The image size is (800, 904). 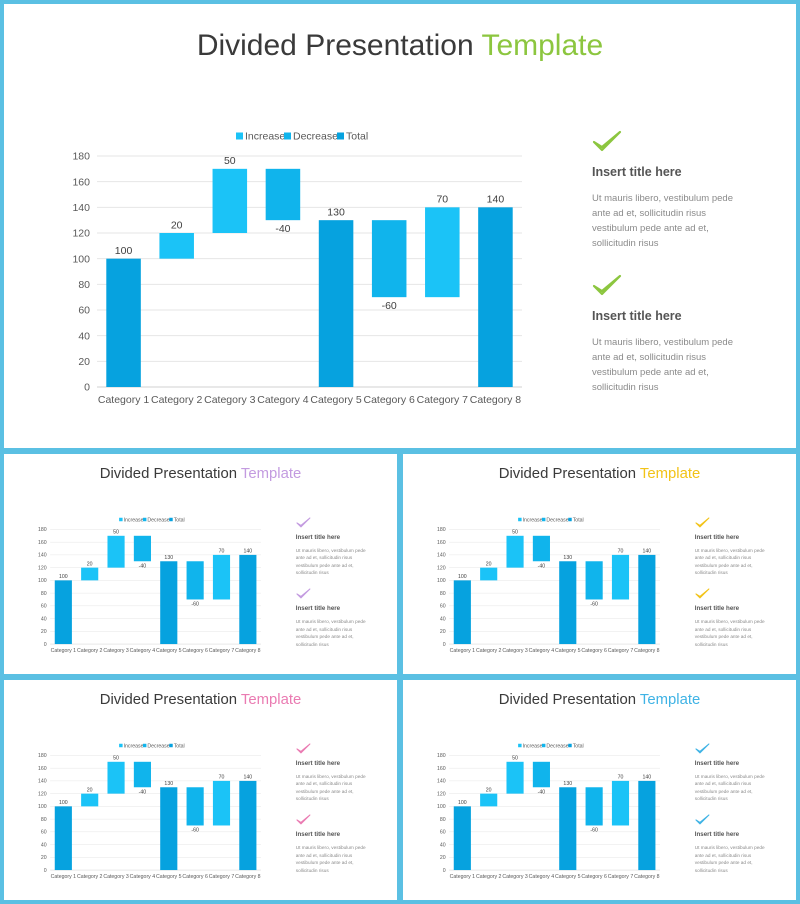 What do you see at coordinates (143, 651) in the screenshot?
I see `x-tick-label: Category 4` at bounding box center [143, 651].